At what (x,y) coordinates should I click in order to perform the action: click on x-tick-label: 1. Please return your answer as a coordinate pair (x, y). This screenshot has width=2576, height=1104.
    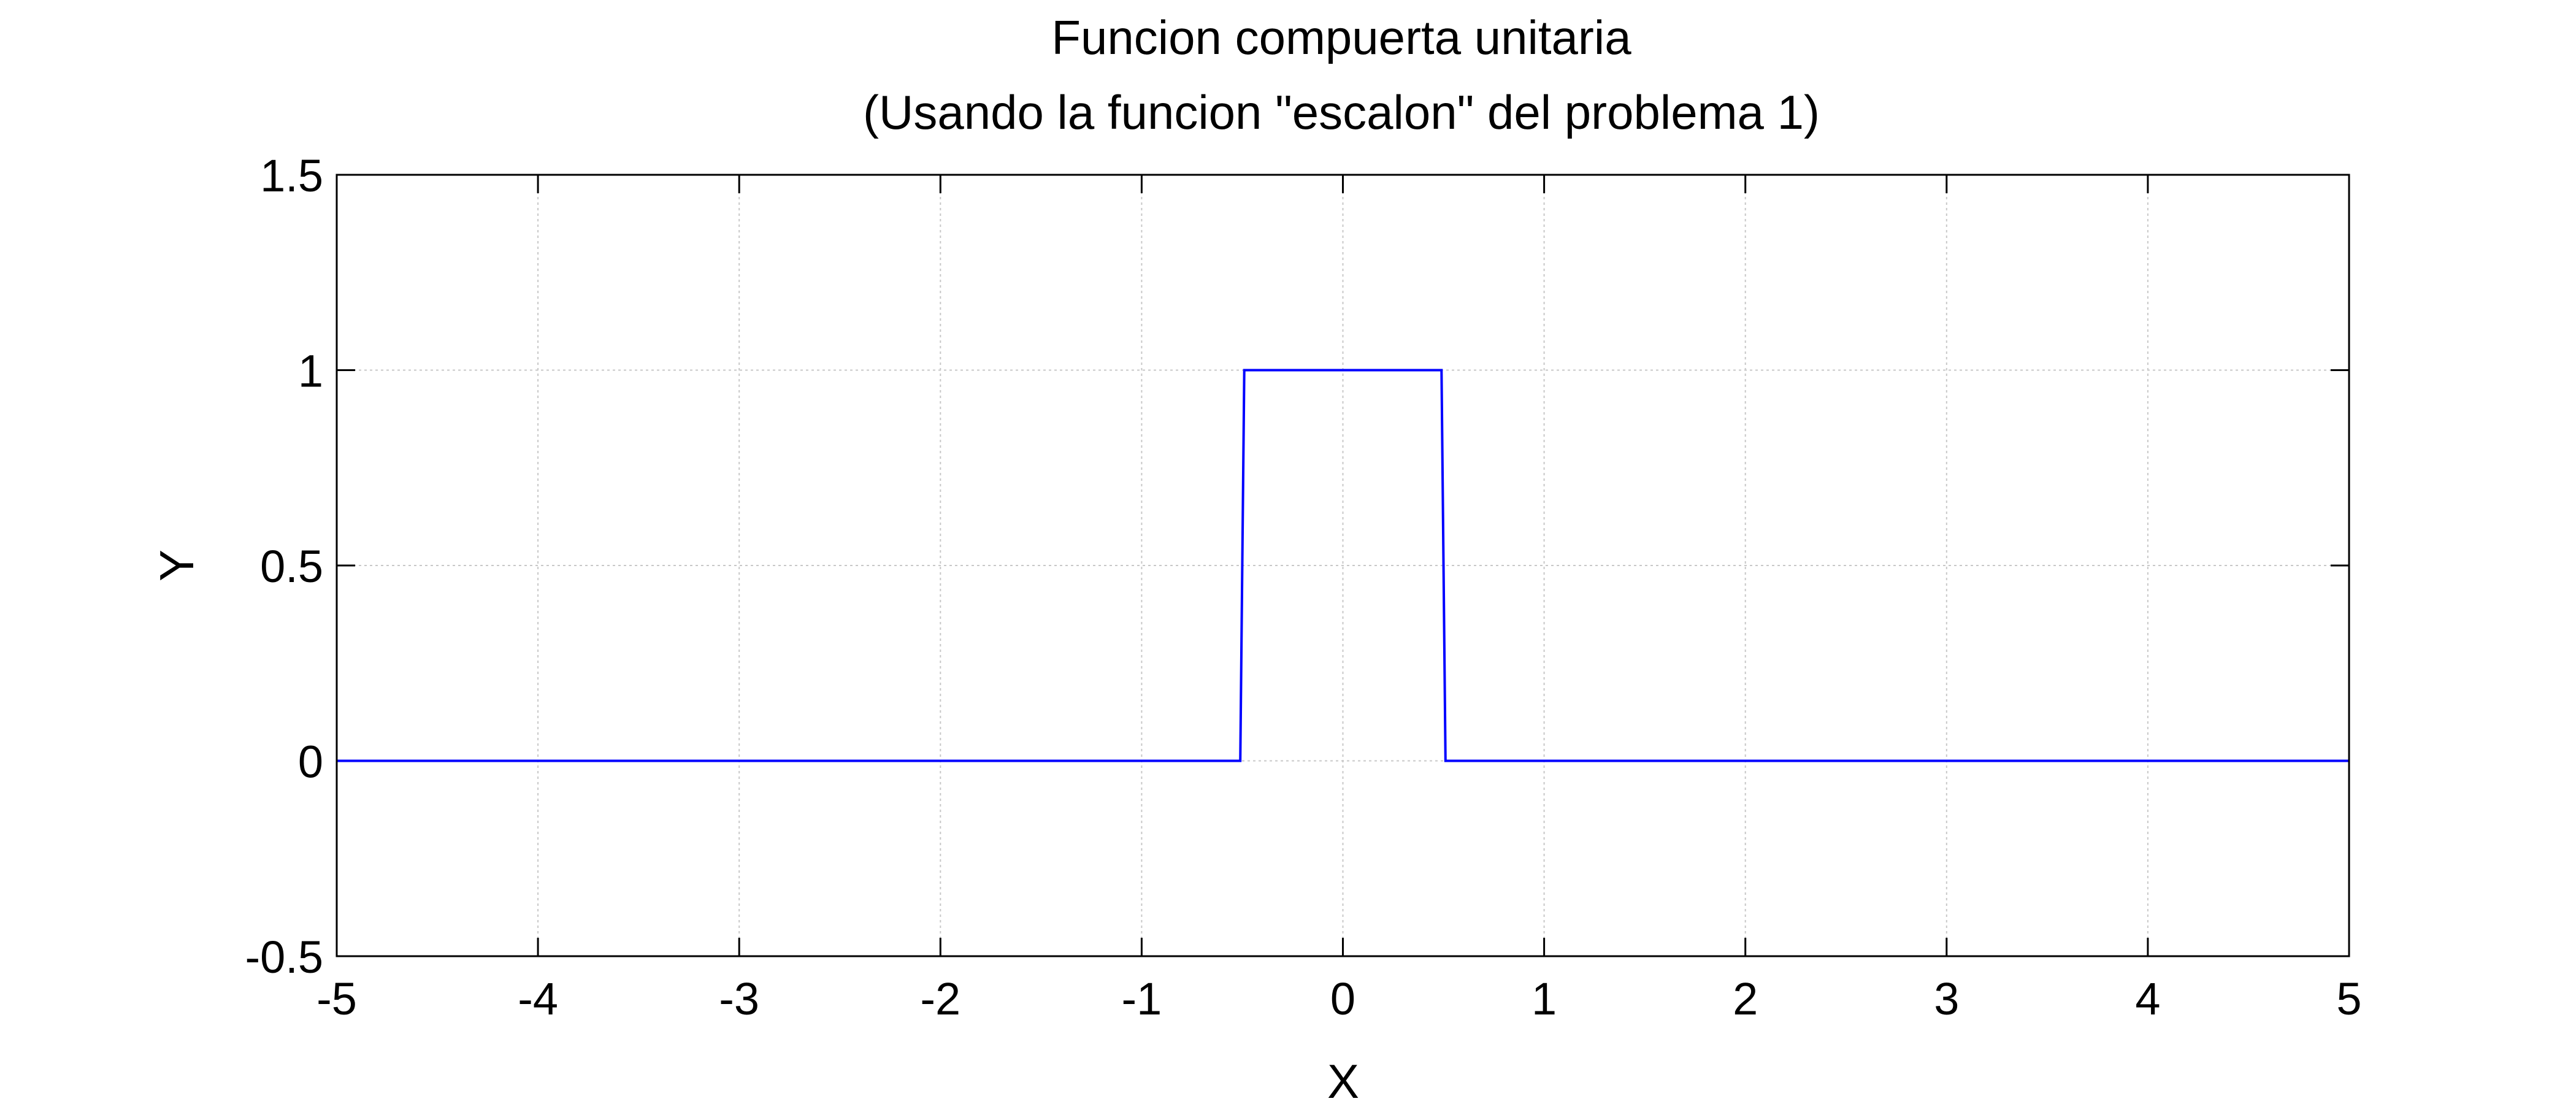
    Looking at the image, I should click on (1544, 998).